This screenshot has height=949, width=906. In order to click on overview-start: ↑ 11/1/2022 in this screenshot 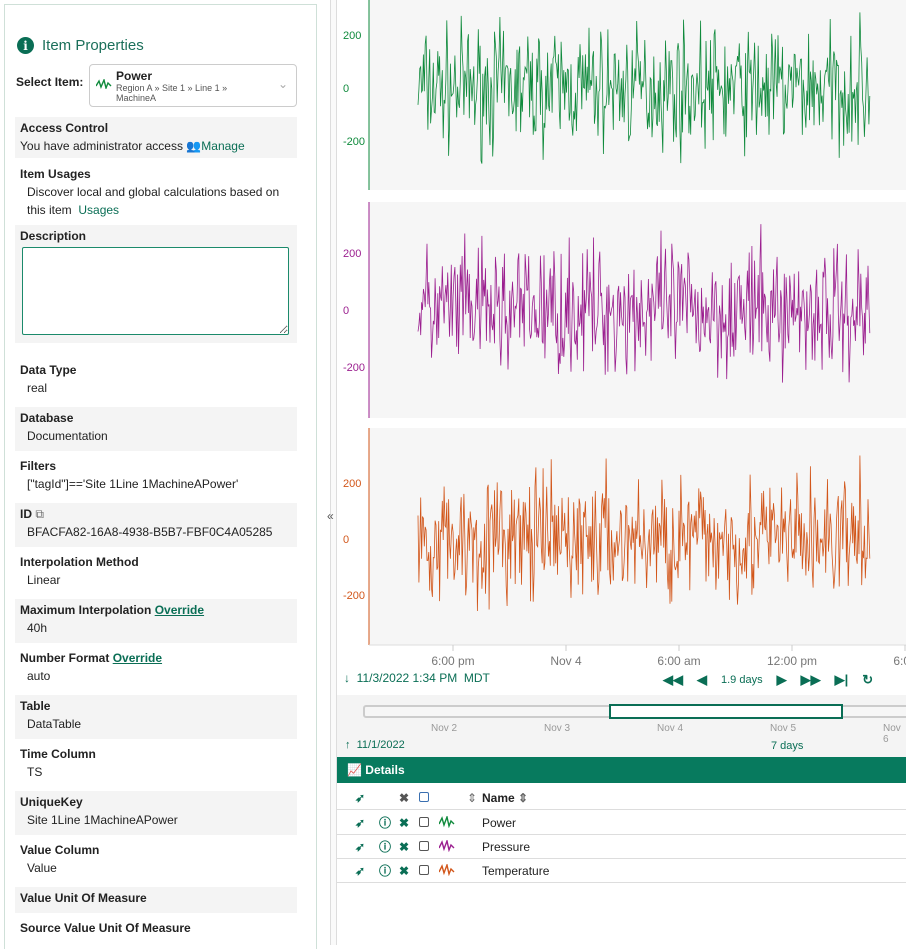, I will do `click(375, 745)`.